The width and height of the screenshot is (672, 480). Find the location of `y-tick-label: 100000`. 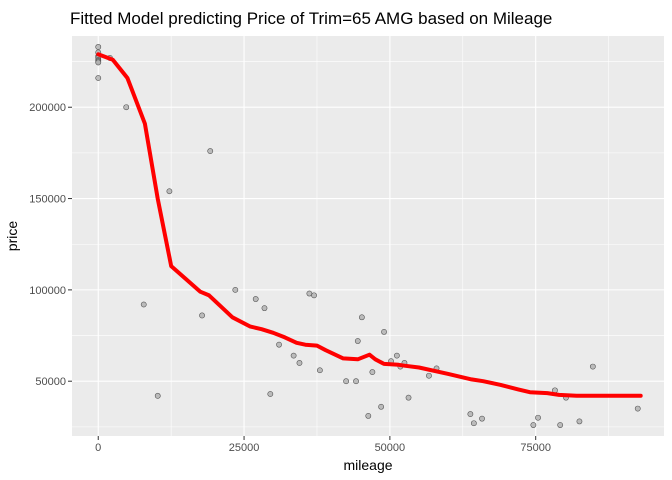

y-tick-label: 100000 is located at coordinates (47, 291).